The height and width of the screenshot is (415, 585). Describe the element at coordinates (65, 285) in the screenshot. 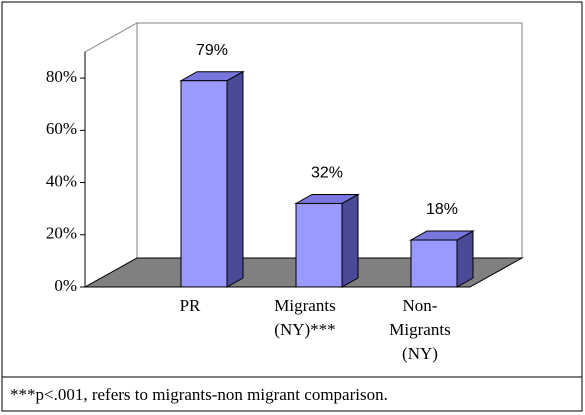

I see `y-tick-label: 0%` at that location.